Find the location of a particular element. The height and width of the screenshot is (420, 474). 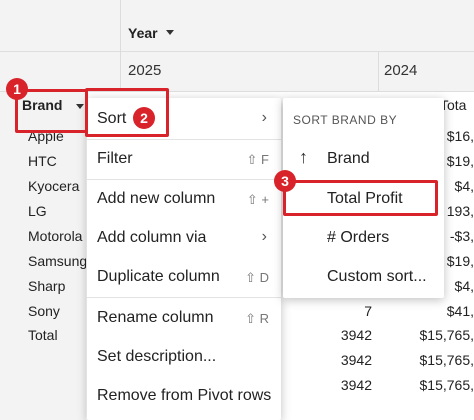

shortcut-hint: ⇧ F is located at coordinates (257, 159).